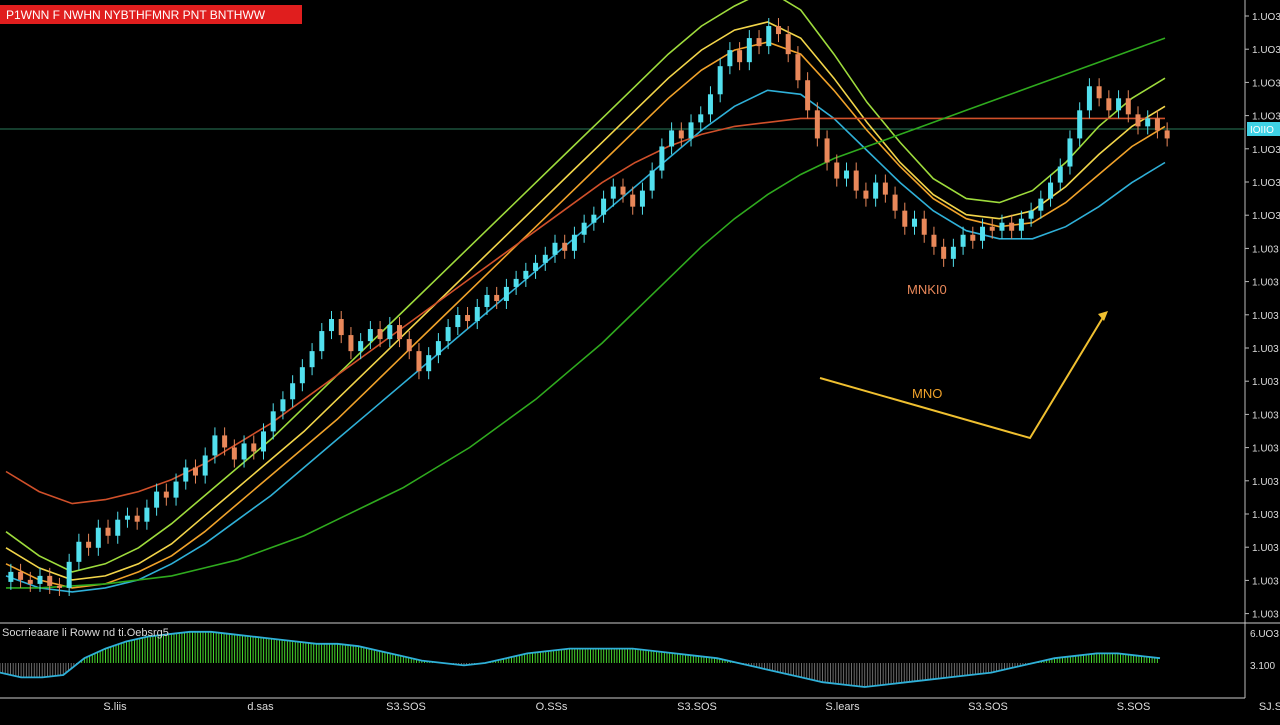  What do you see at coordinates (136, 15) in the screenshot?
I see `chart-title: P1WNN F NWHN NYBTHFMNR PNT BNTHWW` at bounding box center [136, 15].